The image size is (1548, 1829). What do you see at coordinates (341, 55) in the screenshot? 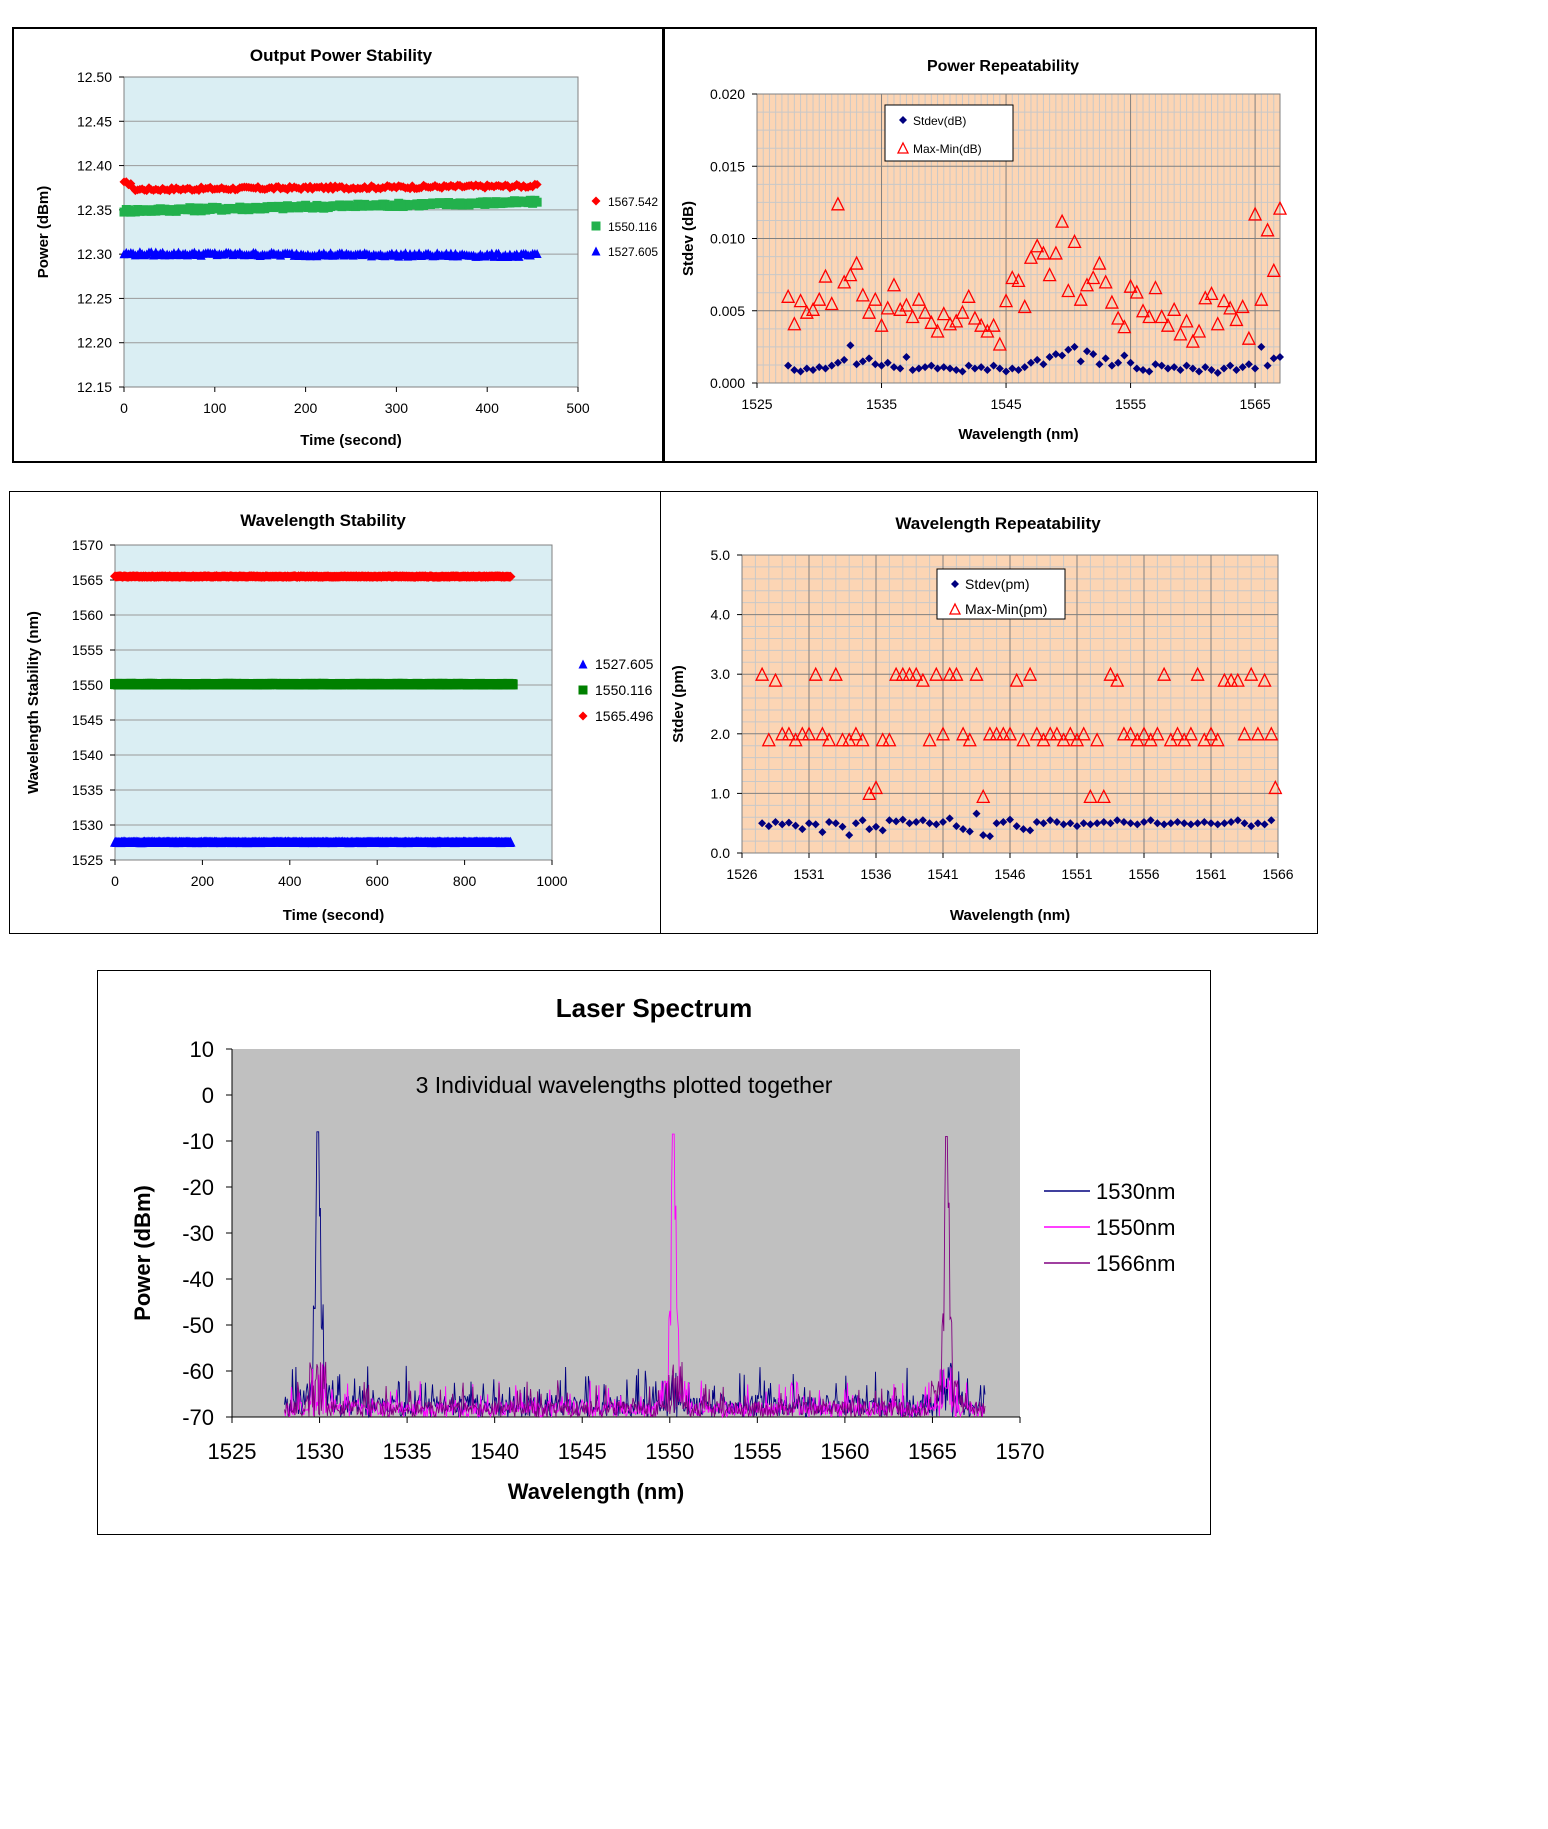
I see `chart-title: Output Power Stability` at bounding box center [341, 55].